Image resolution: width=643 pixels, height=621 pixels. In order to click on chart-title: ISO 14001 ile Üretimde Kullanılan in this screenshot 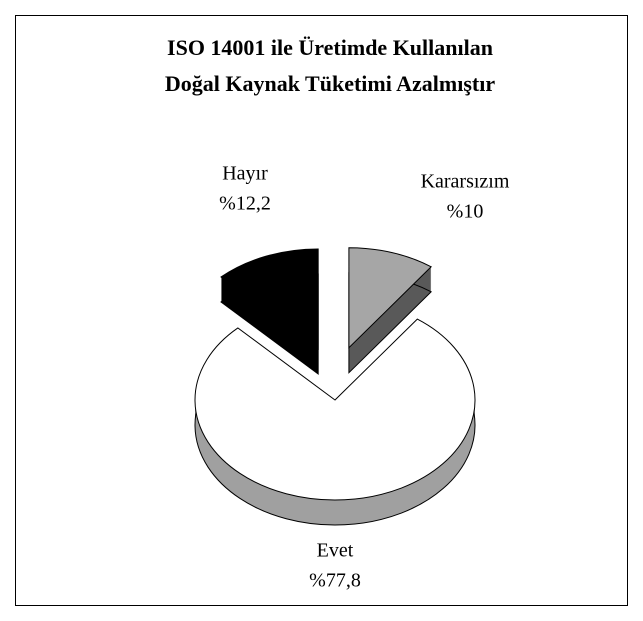, I will do `click(330, 47)`.